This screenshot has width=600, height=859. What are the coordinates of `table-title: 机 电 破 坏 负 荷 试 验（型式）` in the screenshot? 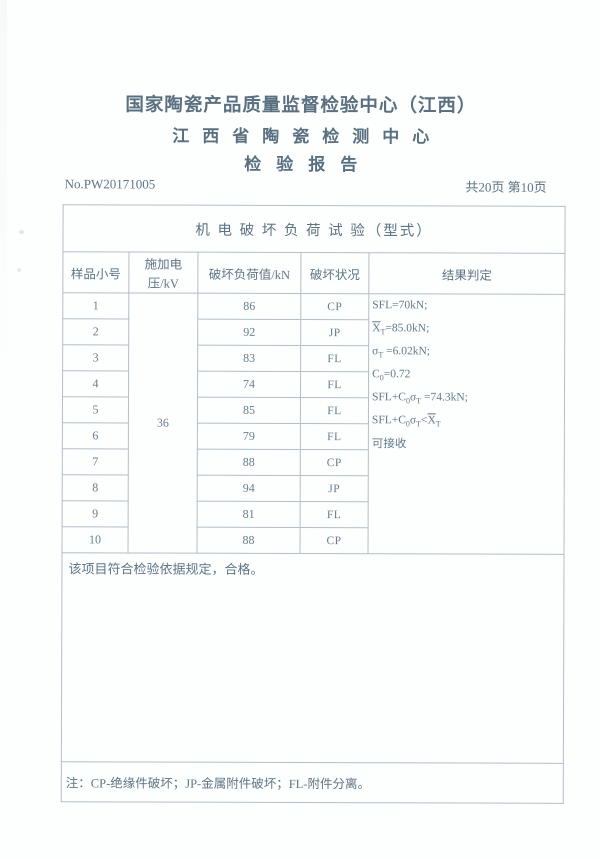 It's located at (314, 229).